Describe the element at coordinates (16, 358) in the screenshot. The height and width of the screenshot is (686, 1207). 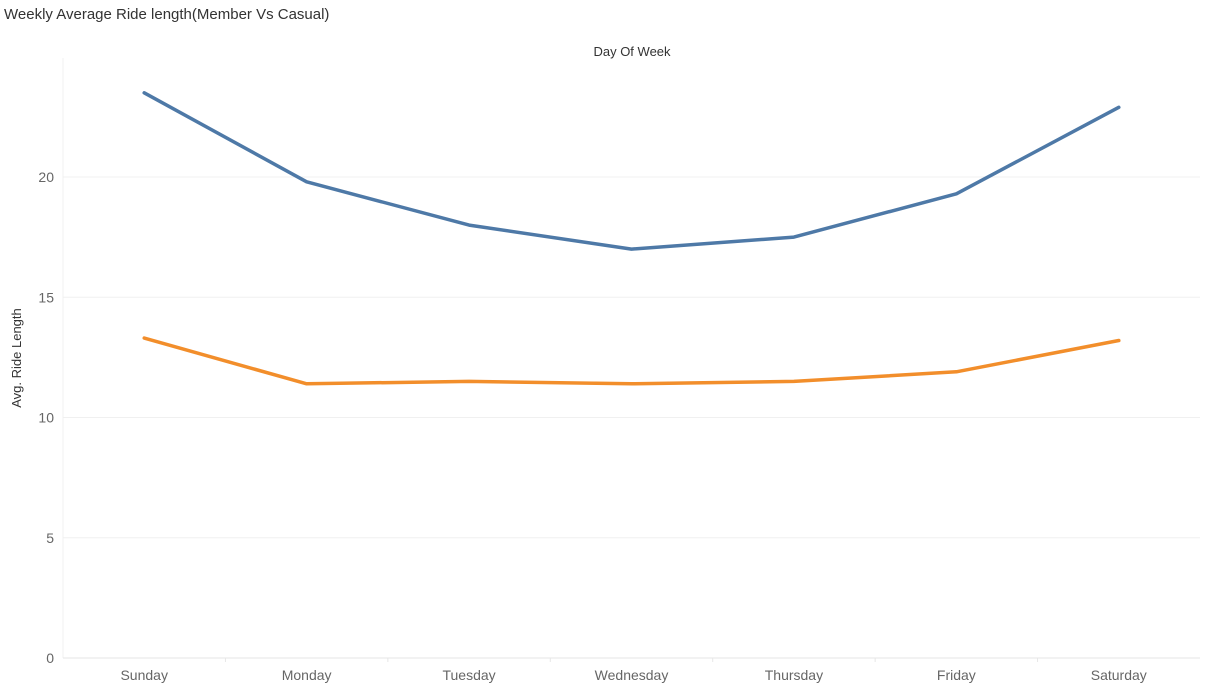
I see `y-axis-title: Avg. Ride Length` at that location.